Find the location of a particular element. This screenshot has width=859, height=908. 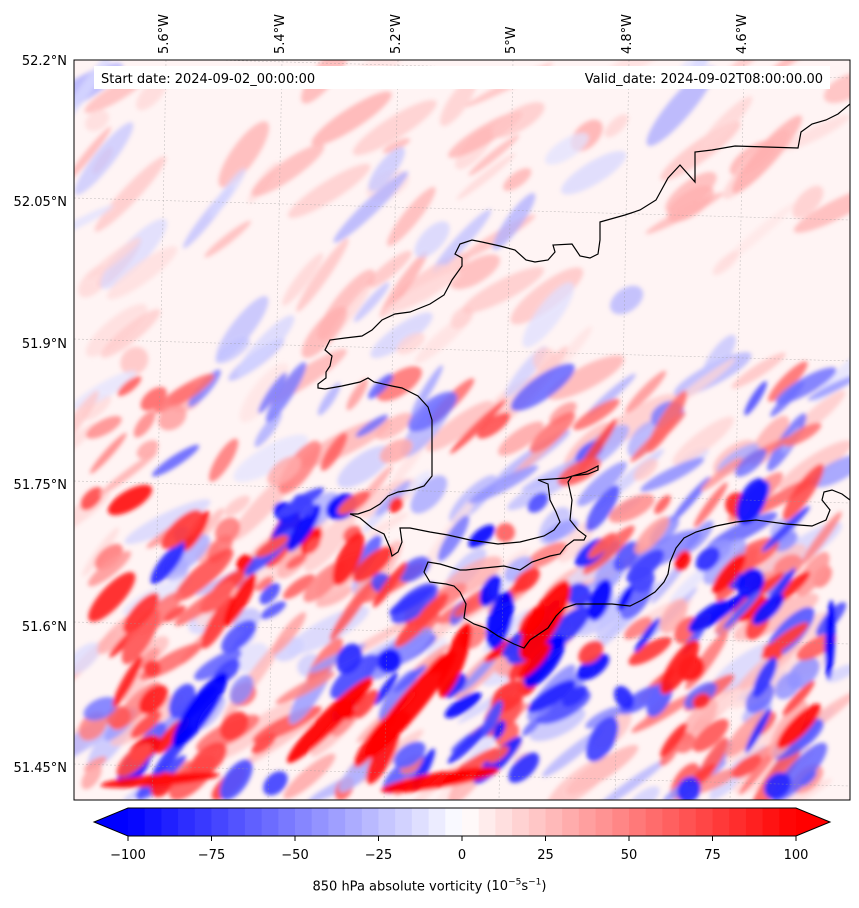

lat-tick-label: 51.9°N is located at coordinates (44, 344).